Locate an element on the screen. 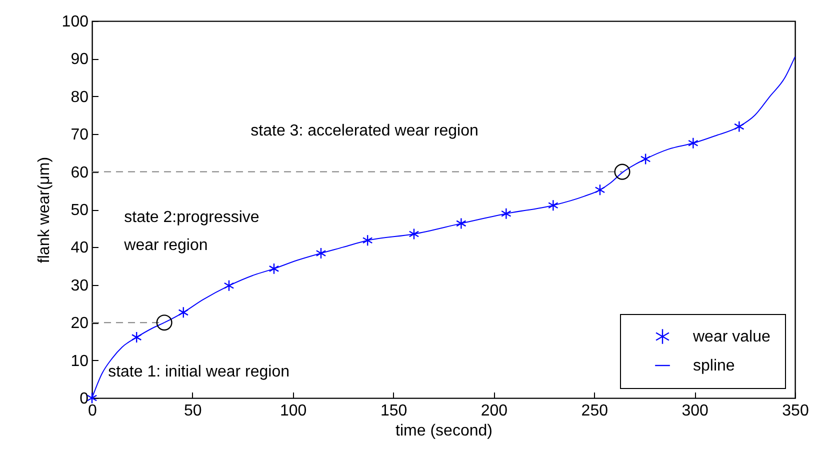 Image resolution: width=814 pixels, height=454 pixels. annotation: state 2:progressive wear region is located at coordinates (191, 231).